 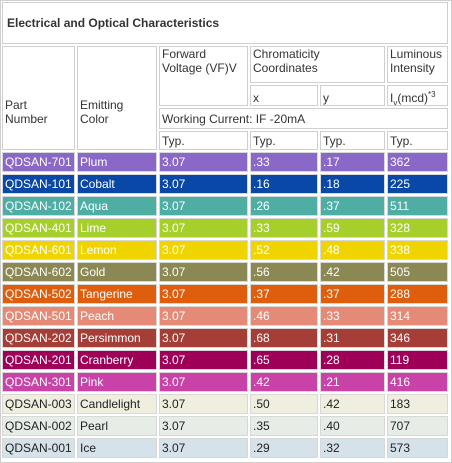 What do you see at coordinates (117, 404) in the screenshot?
I see `color-name: Candlelight` at bounding box center [117, 404].